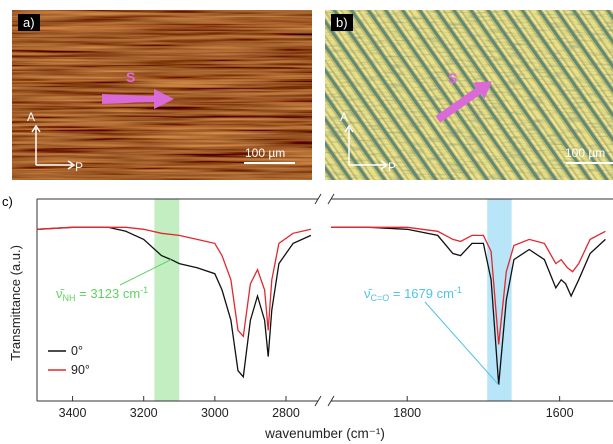 The height and width of the screenshot is (444, 613). I want to click on axis-label-a-vertical: A, so click(31, 117).